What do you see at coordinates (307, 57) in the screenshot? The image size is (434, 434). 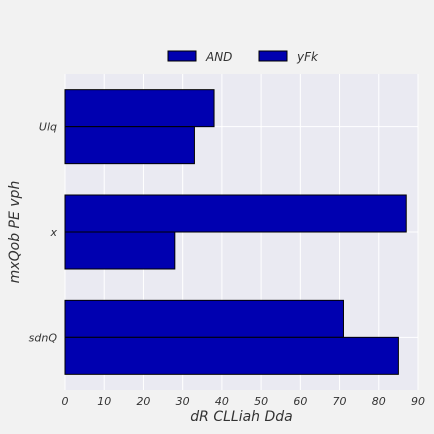 I see `legend-label-yfk: yFk` at bounding box center [307, 57].